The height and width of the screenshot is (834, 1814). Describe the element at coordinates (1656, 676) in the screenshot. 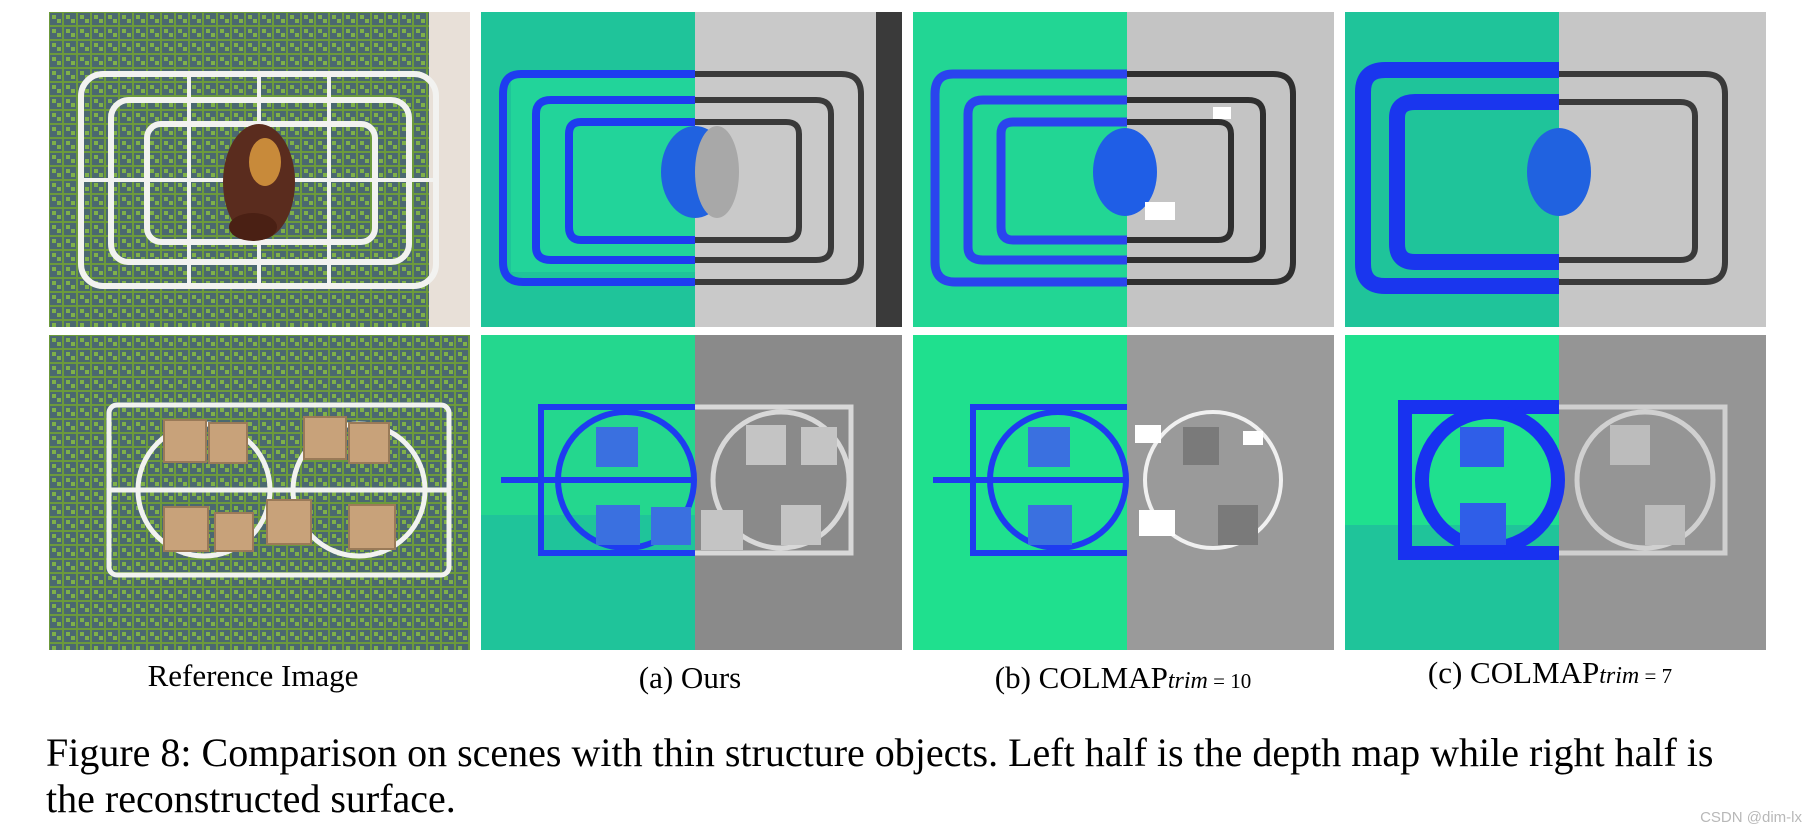

I see `column-label-value: = 7` at that location.